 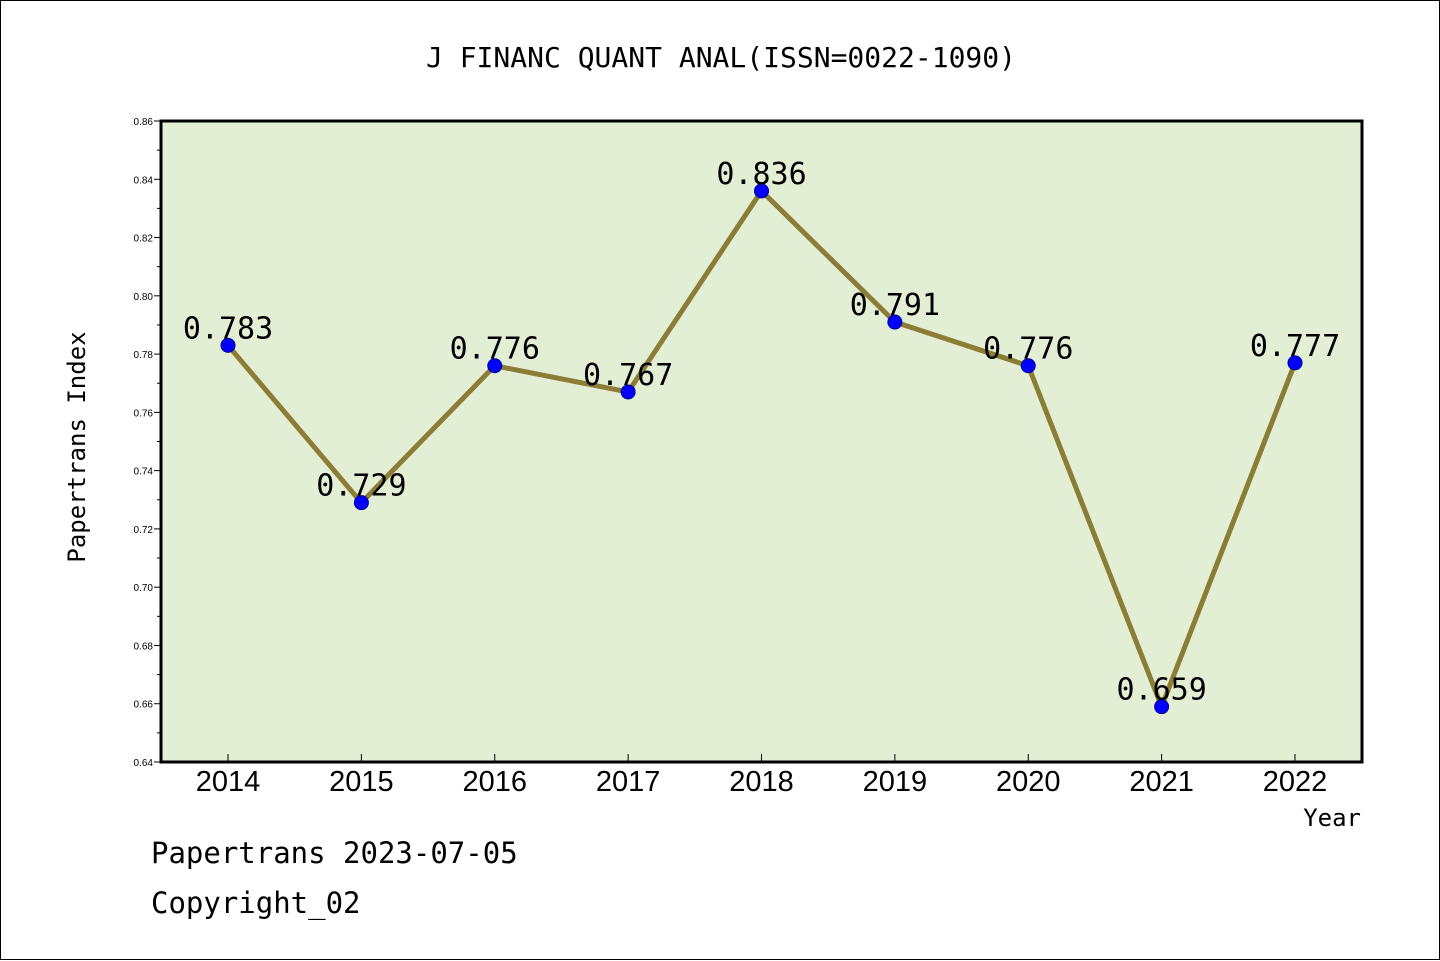 What do you see at coordinates (144, 122) in the screenshot?
I see `y-tick-label: 0.86` at bounding box center [144, 122].